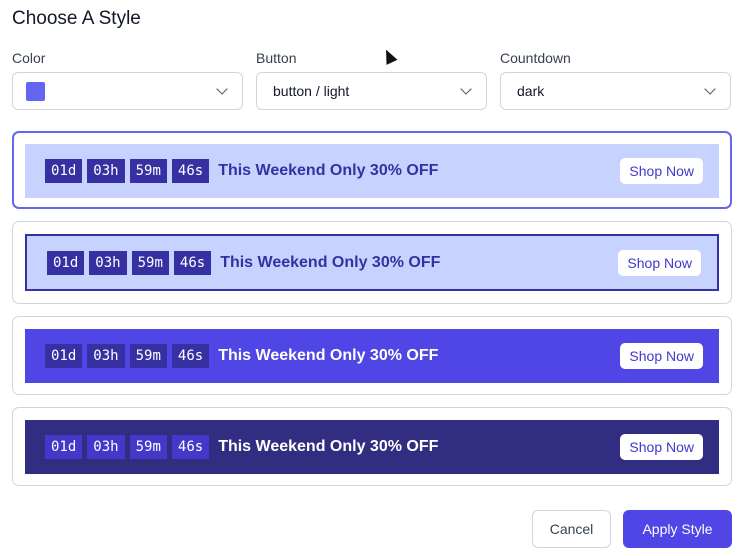 The image size is (742, 556). Describe the element at coordinates (276, 58) in the screenshot. I see `button-label: Button` at that location.